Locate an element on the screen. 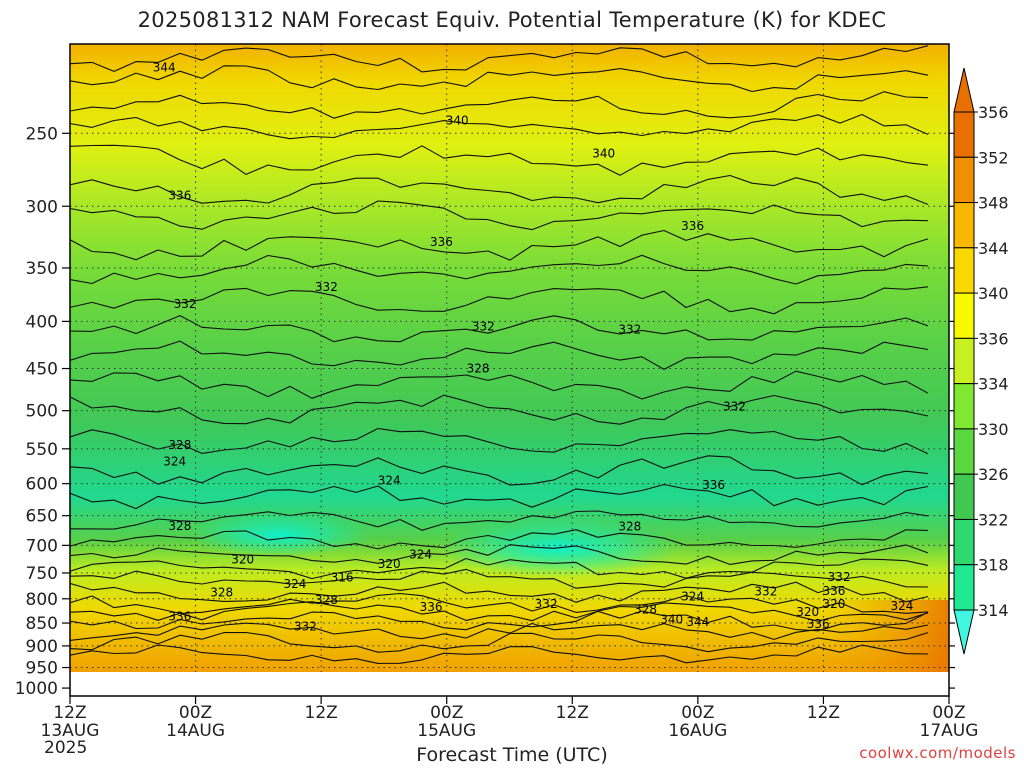  x-tick-label-24: 12Z is located at coordinates (321, 713).